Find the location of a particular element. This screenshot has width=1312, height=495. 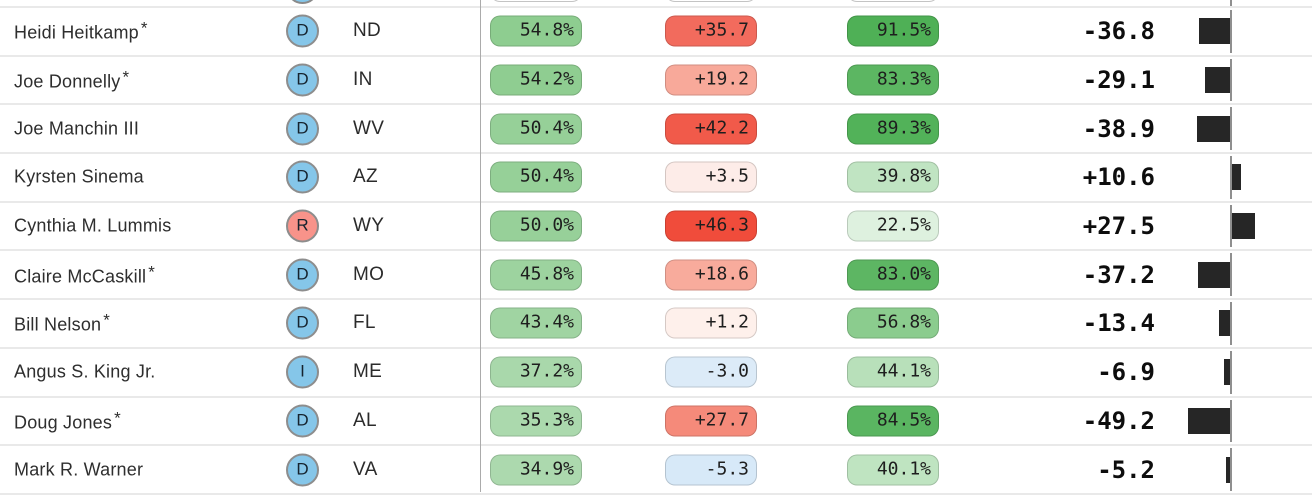

plus-minus-value: +27.5 is located at coordinates (1118, 226).